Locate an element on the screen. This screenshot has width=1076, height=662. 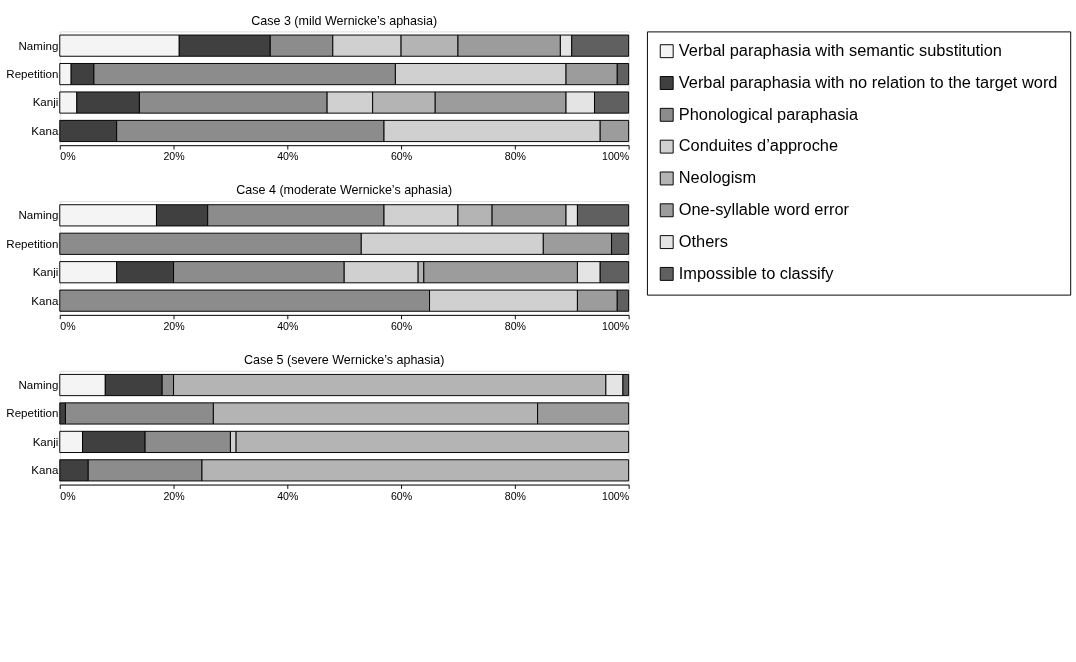
chart-title: Case 3 (mild Wernicke’s aphasia) is located at coordinates (344, 20).